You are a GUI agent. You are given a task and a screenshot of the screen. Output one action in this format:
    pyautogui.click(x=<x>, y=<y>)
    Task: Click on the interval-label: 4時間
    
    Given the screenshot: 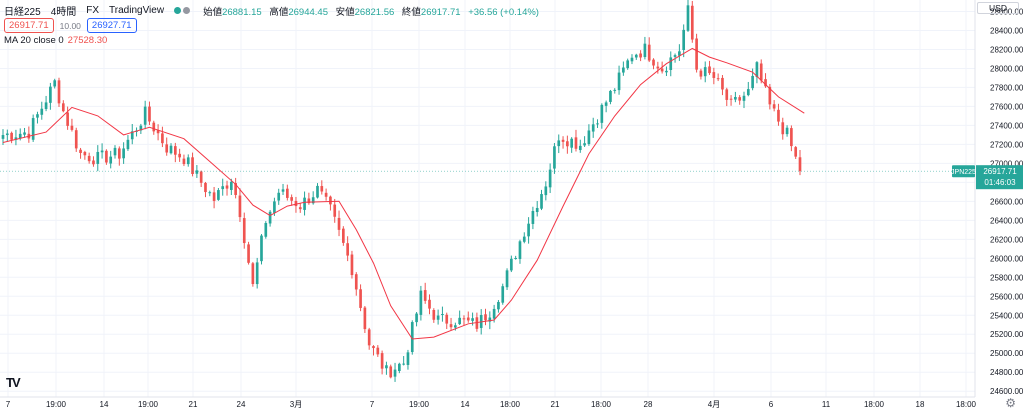 What is the action you would take?
    pyautogui.click(x=63, y=12)
    